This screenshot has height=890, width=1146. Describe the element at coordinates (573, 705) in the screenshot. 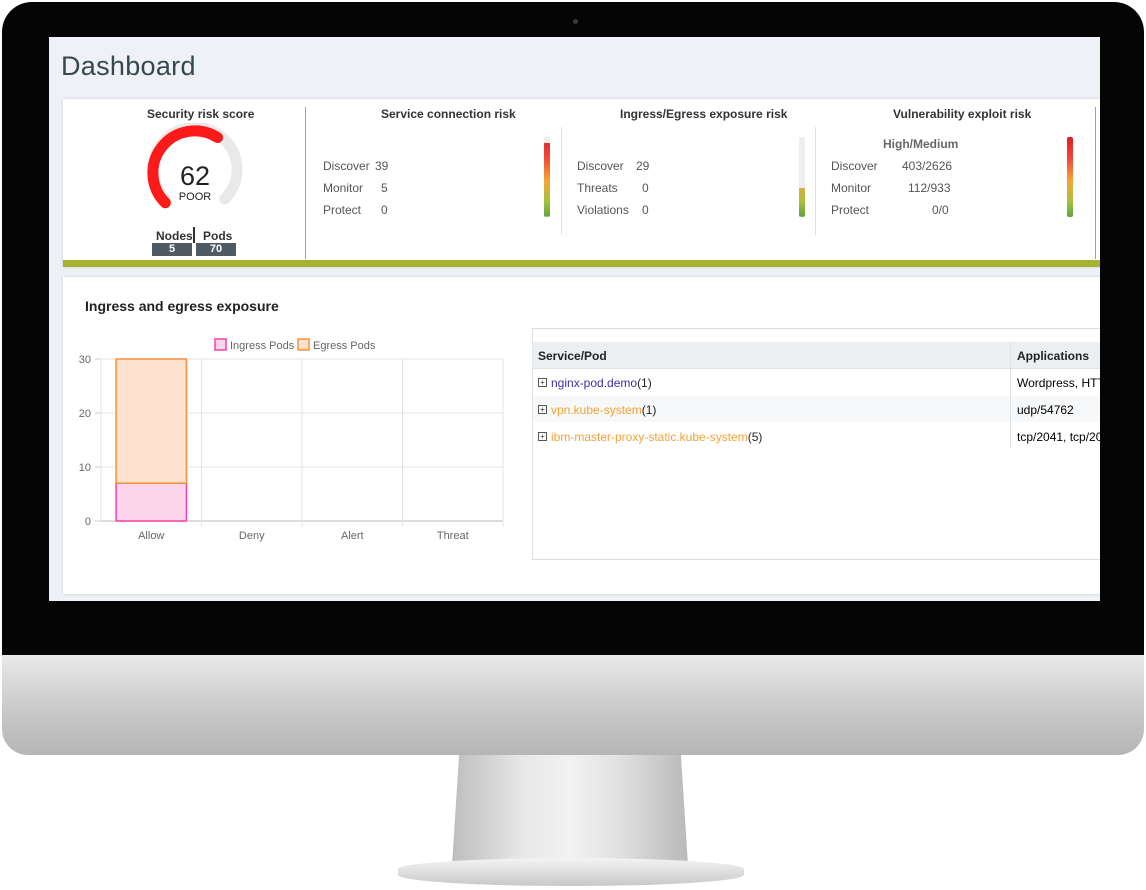

I see `monitor-chin` at that location.